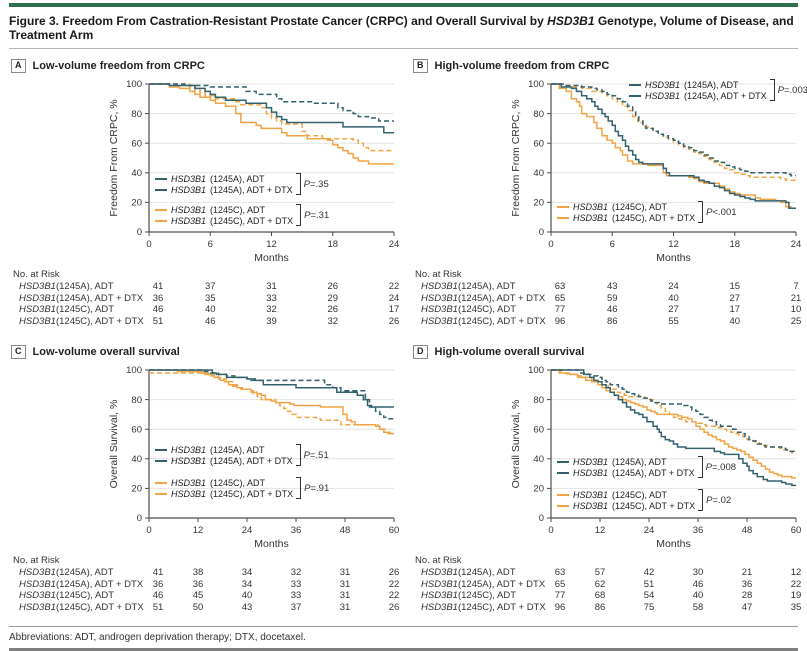 The width and height of the screenshot is (807, 651). Describe the element at coordinates (271, 124) in the screenshot. I see `km-curve-a-group2` at that location.